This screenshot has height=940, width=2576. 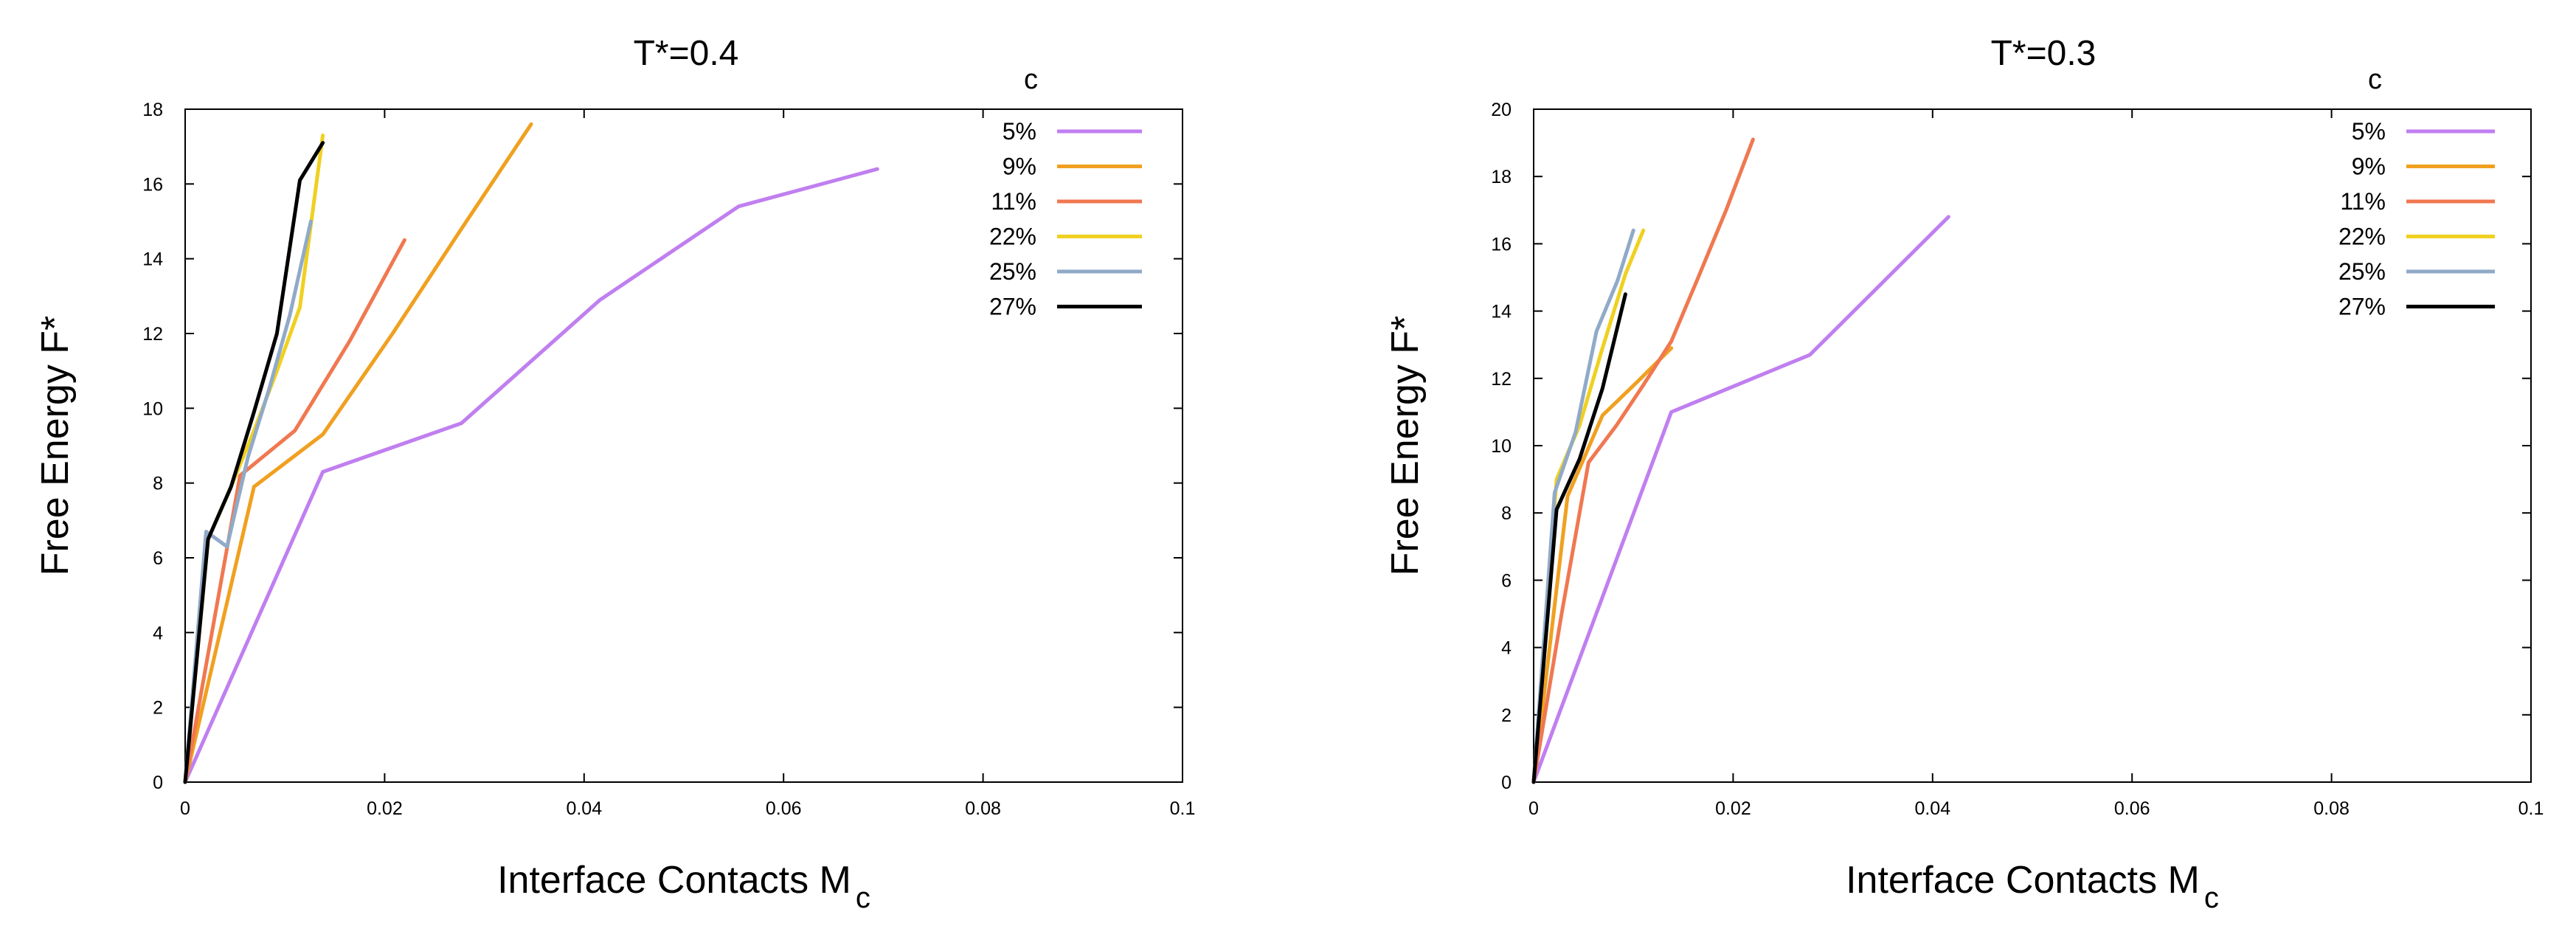 I want to click on chart-1-ytick-label: 18, so click(x=152, y=110).